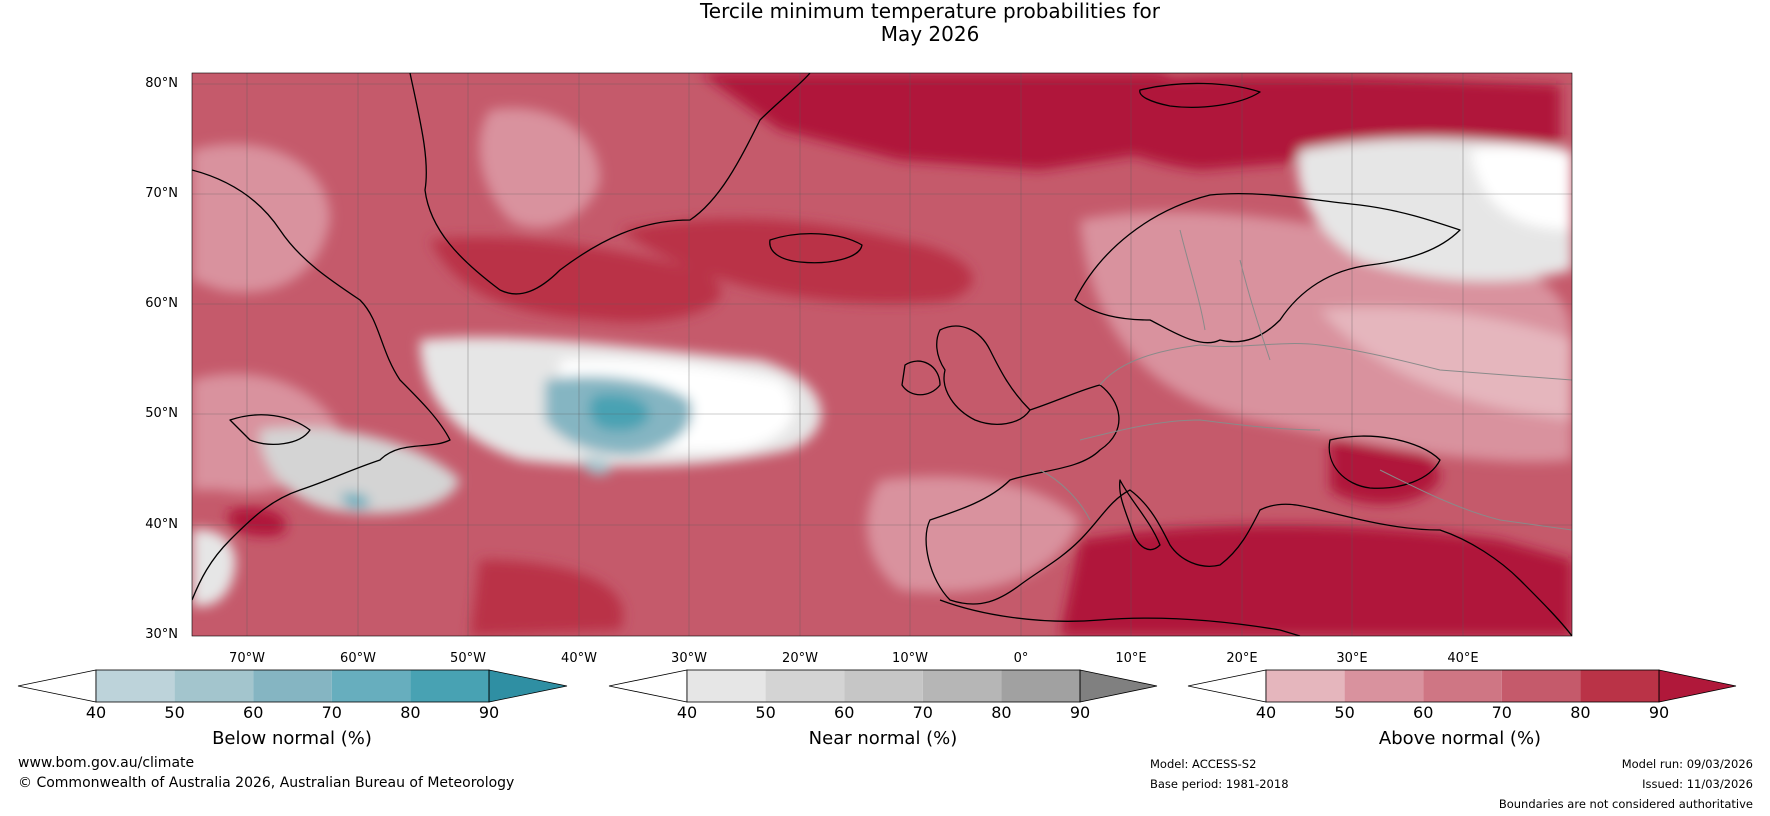 The height and width of the screenshot is (816, 1770). I want to click on colorbar-below-normal, so click(292, 686).